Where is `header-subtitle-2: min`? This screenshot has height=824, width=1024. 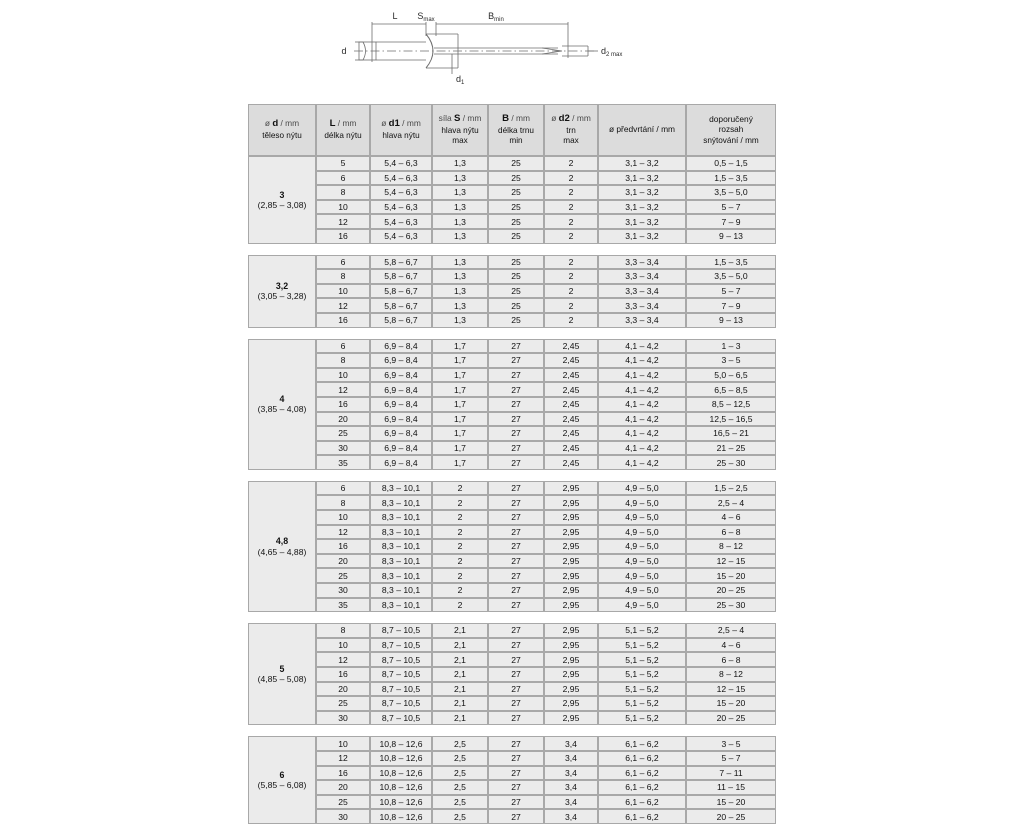 header-subtitle-2: min is located at coordinates (516, 141).